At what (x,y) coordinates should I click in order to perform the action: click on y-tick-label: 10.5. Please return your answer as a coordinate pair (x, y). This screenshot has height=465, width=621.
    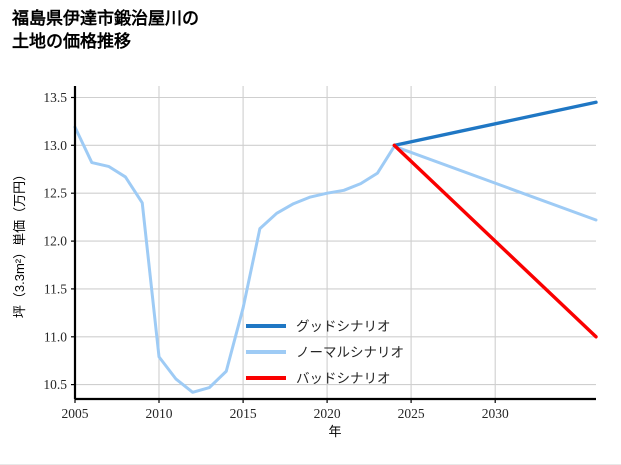
    Looking at the image, I should click on (55, 384).